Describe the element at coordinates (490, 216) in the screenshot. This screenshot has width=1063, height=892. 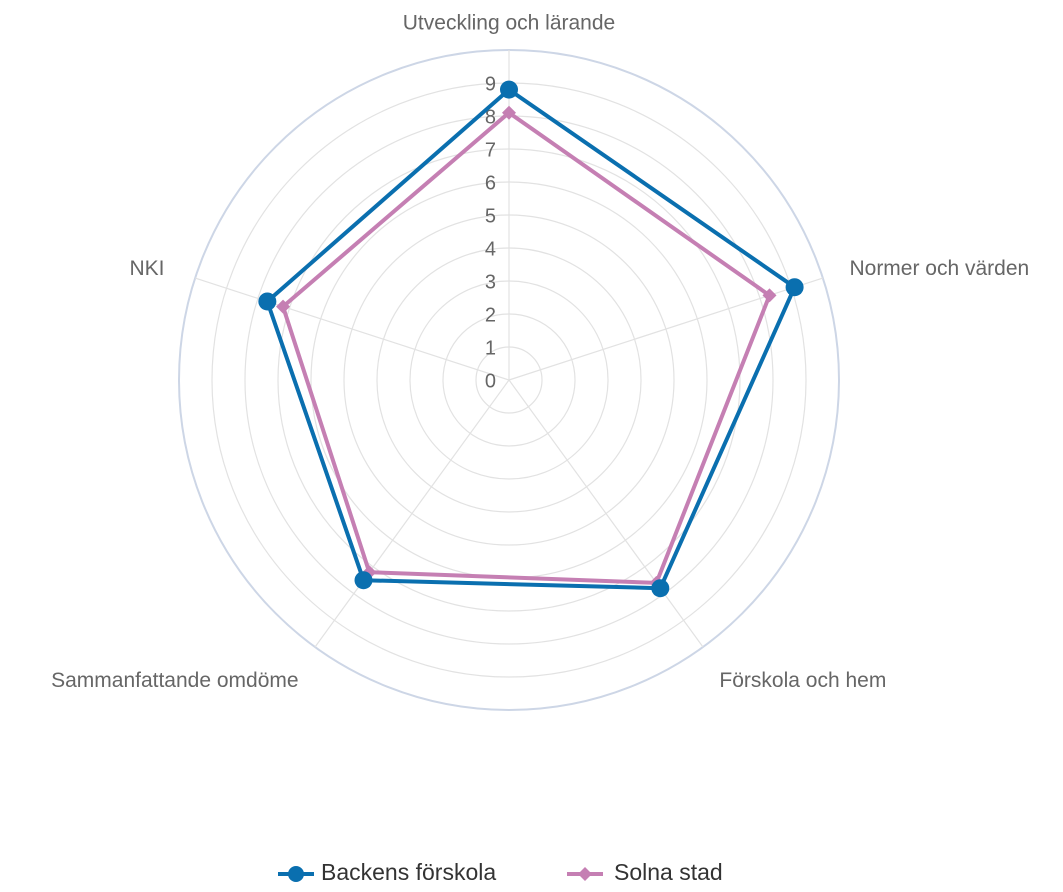
I see `radial-tick-label: 5` at that location.